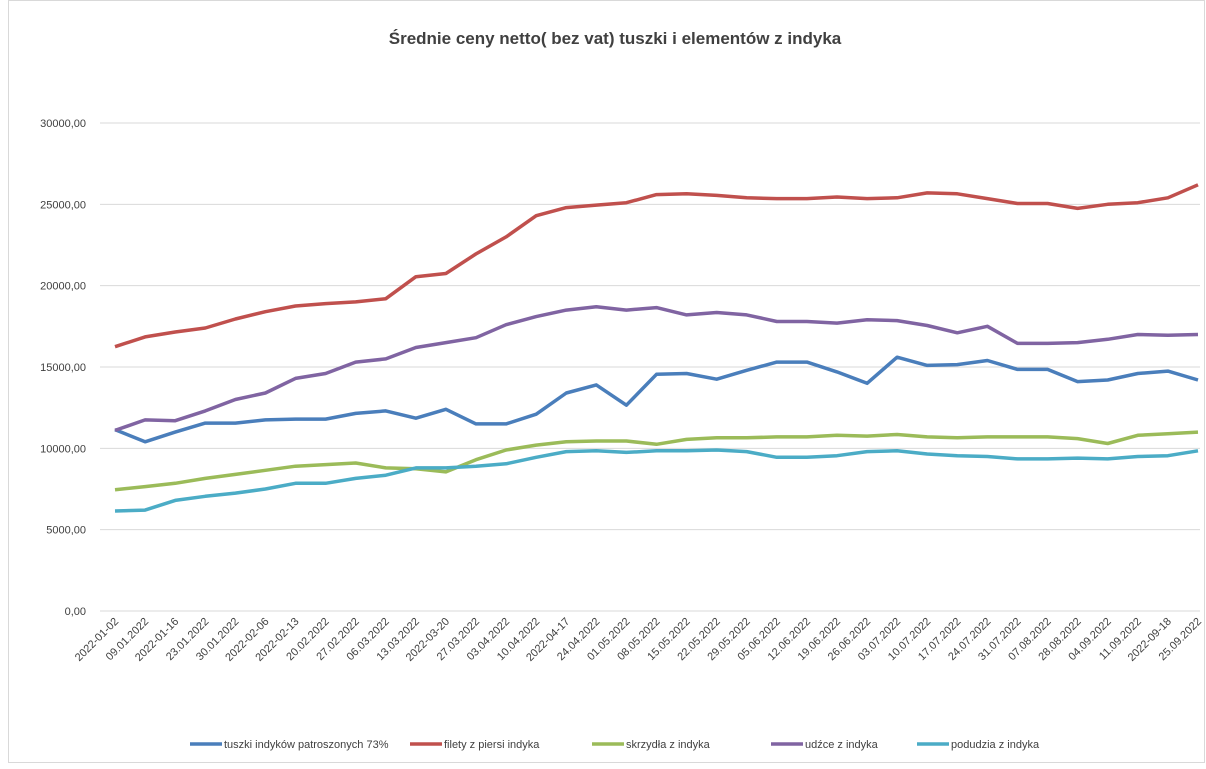 Image resolution: width=1206 pixels, height=769 pixels. I want to click on legend-label: tuszki indyków patroszonych 73%, so click(306, 745).